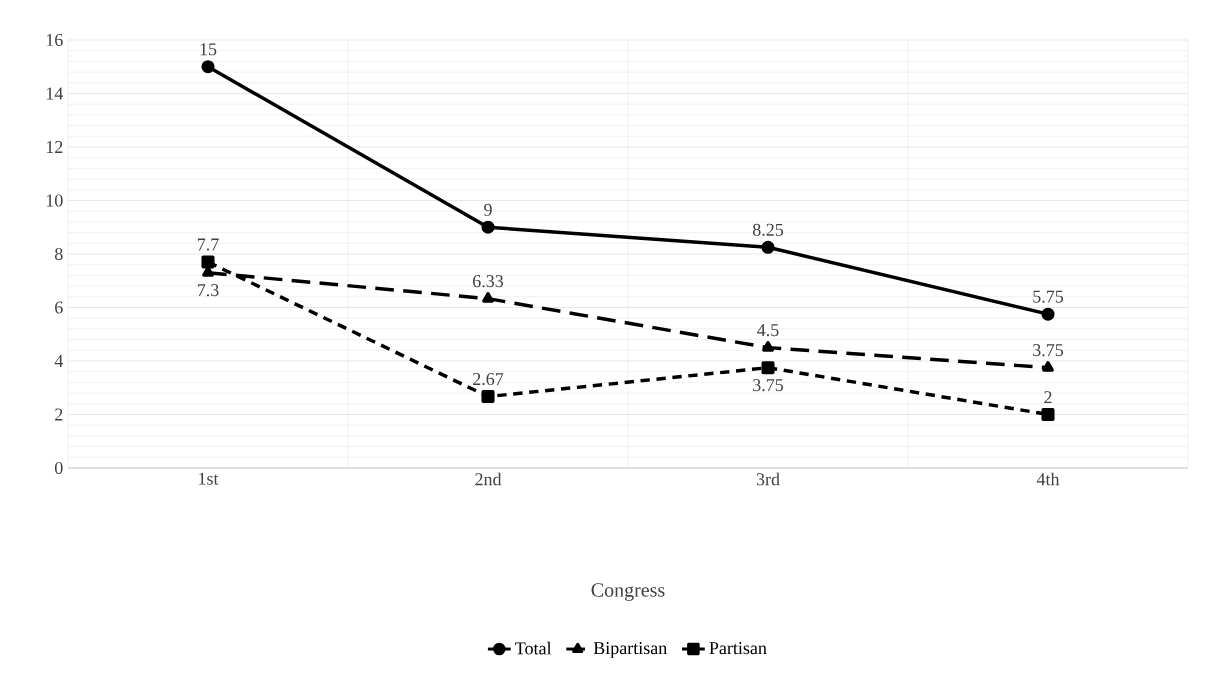  I want to click on x-tick-label: 3rd, so click(768, 479).